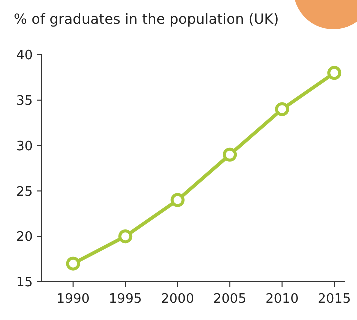  I want to click on y-tick-label: 25, so click(24, 192).